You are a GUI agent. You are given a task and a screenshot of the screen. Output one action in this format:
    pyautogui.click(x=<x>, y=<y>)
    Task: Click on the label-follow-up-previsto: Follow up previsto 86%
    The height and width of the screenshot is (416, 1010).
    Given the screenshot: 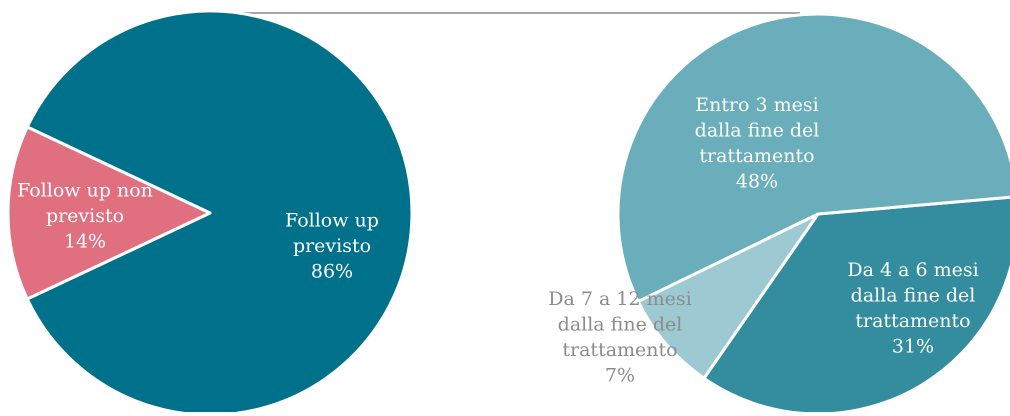 What is the action you would take?
    pyautogui.click(x=332, y=246)
    